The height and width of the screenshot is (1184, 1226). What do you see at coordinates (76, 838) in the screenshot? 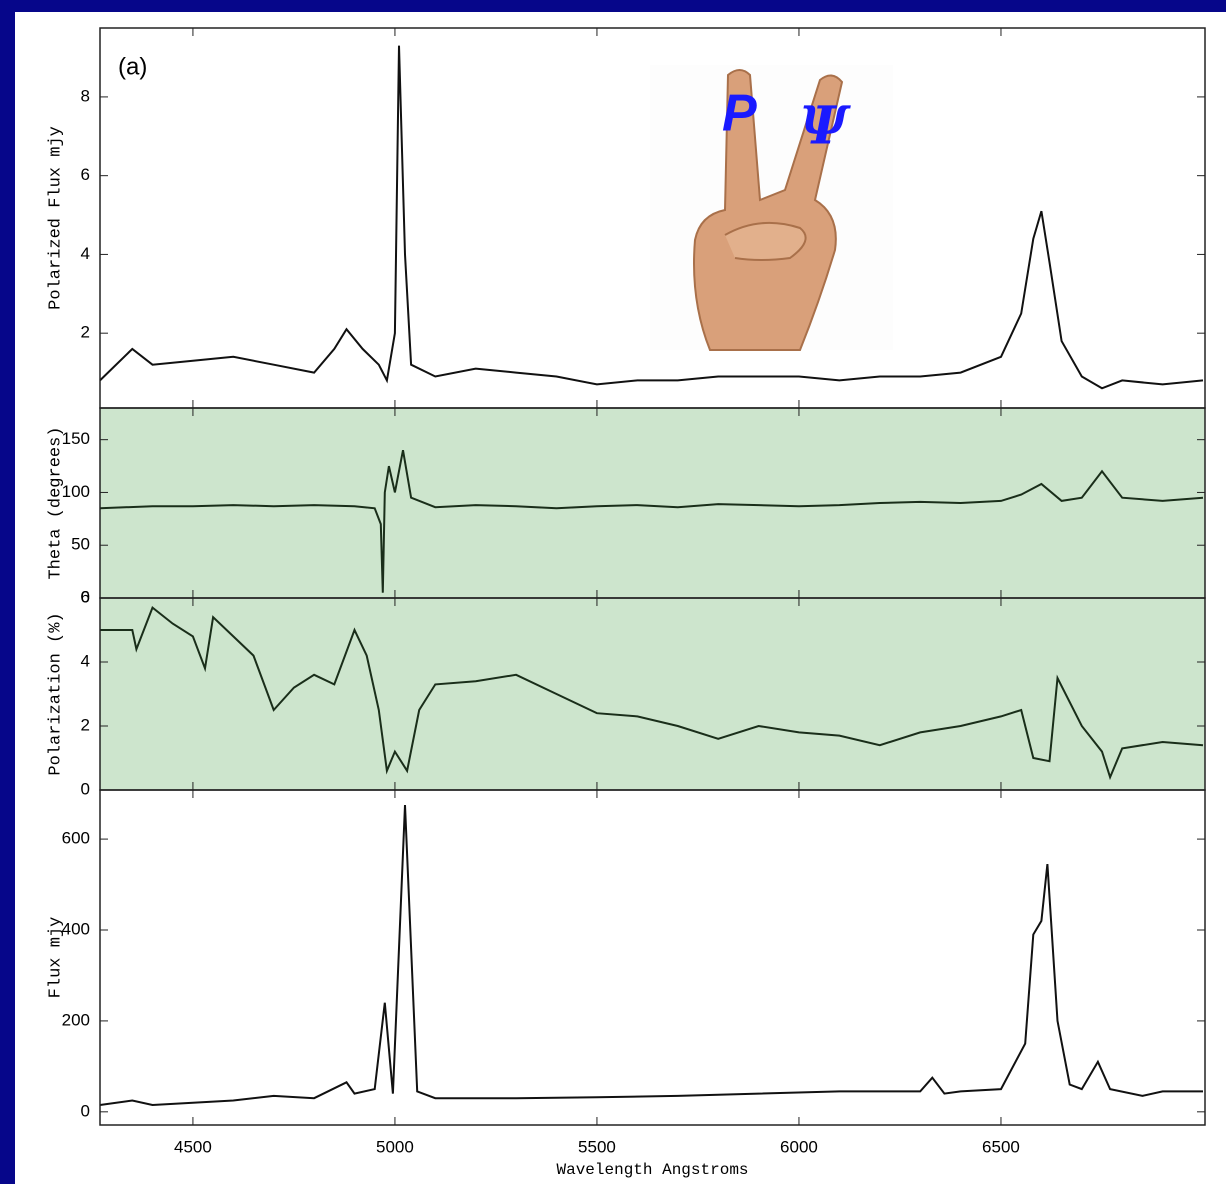
I see `y-tick-label: 600` at bounding box center [76, 838].